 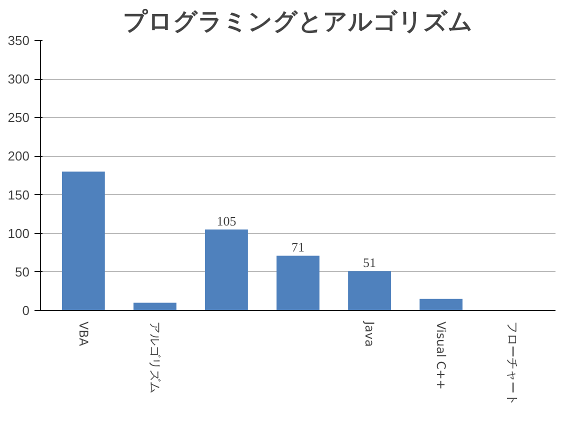 I want to click on data-label: 105, so click(x=226, y=221).